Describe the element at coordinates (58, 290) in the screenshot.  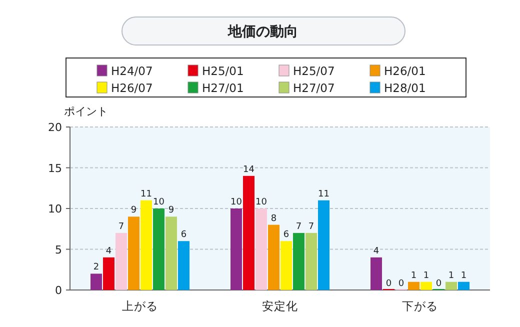
I see `y-tick-label: 0` at that location.